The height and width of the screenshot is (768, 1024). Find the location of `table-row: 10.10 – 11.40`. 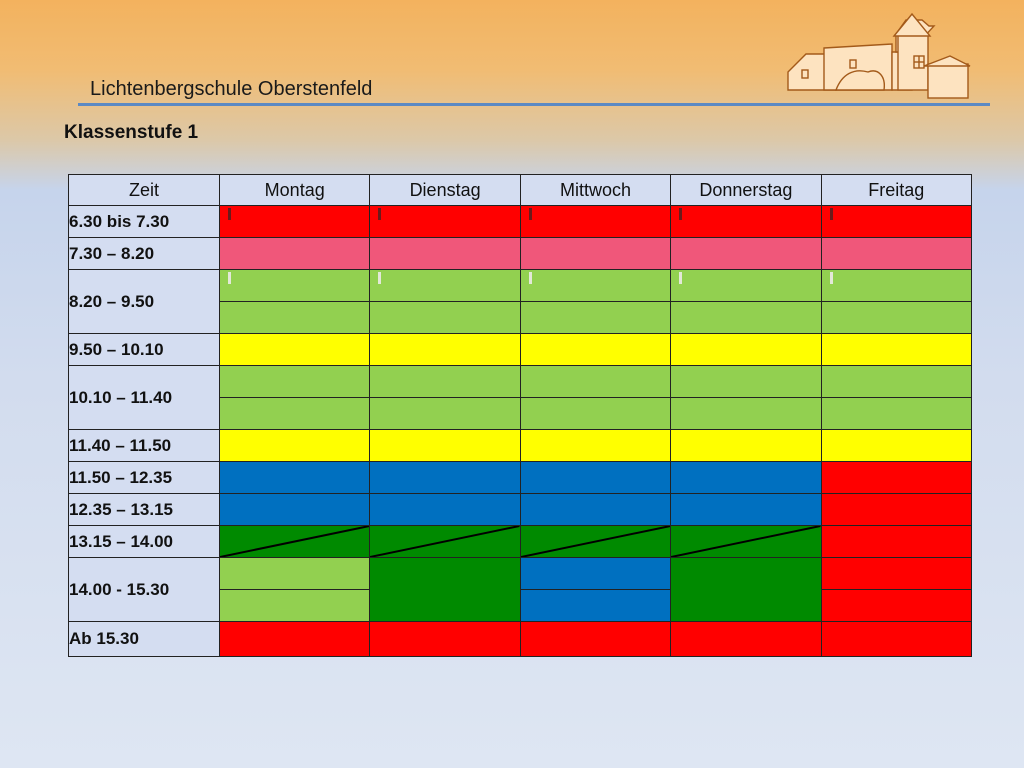

table-row: 10.10 – 11.40 is located at coordinates (520, 397).